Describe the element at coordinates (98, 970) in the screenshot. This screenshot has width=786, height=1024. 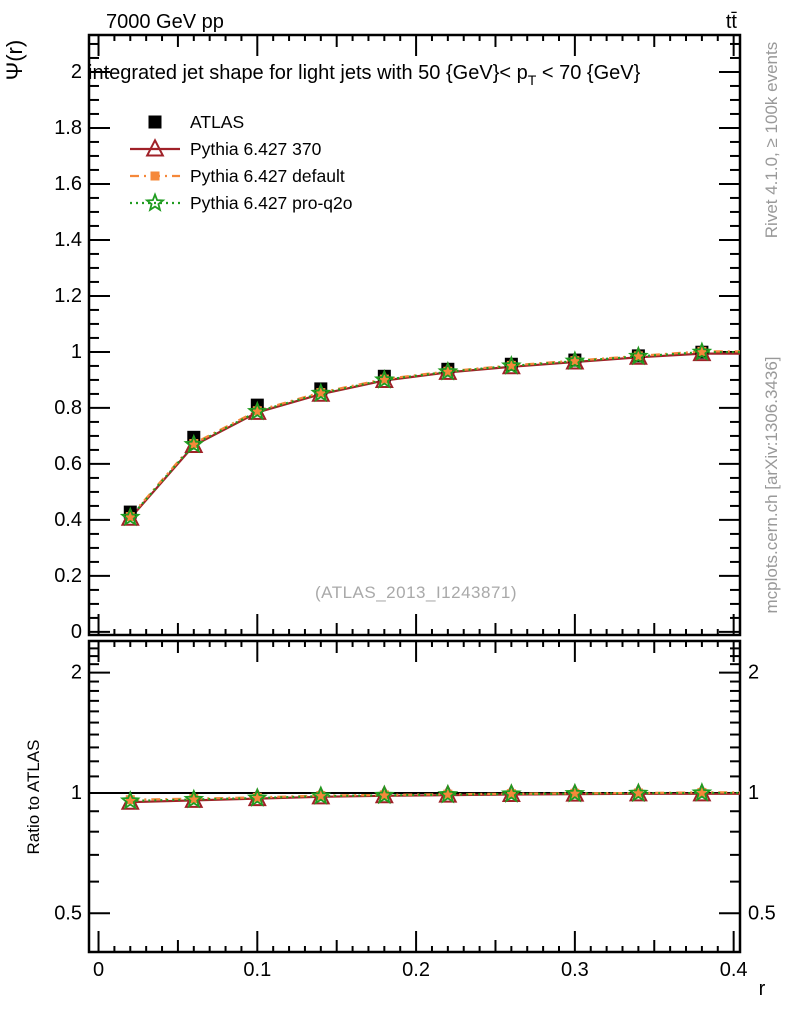
I see `x-tick-label: 0` at that location.